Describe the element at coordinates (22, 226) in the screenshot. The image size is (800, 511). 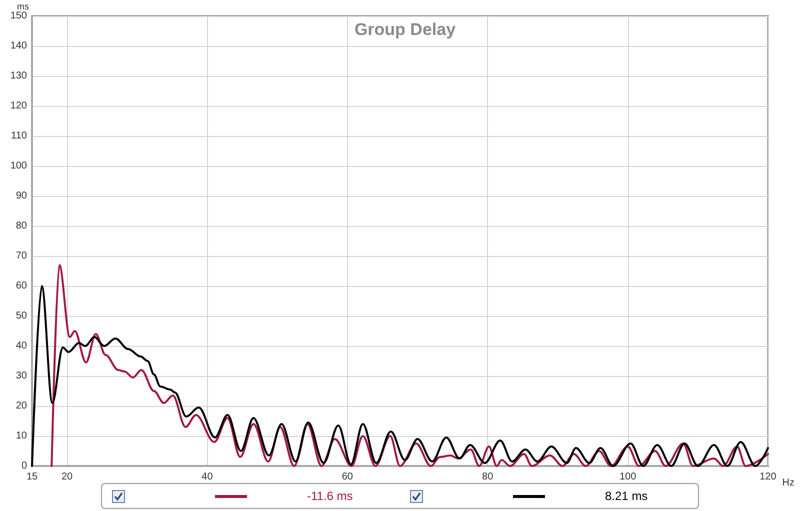
I see `y-tick-label: 80` at that location.